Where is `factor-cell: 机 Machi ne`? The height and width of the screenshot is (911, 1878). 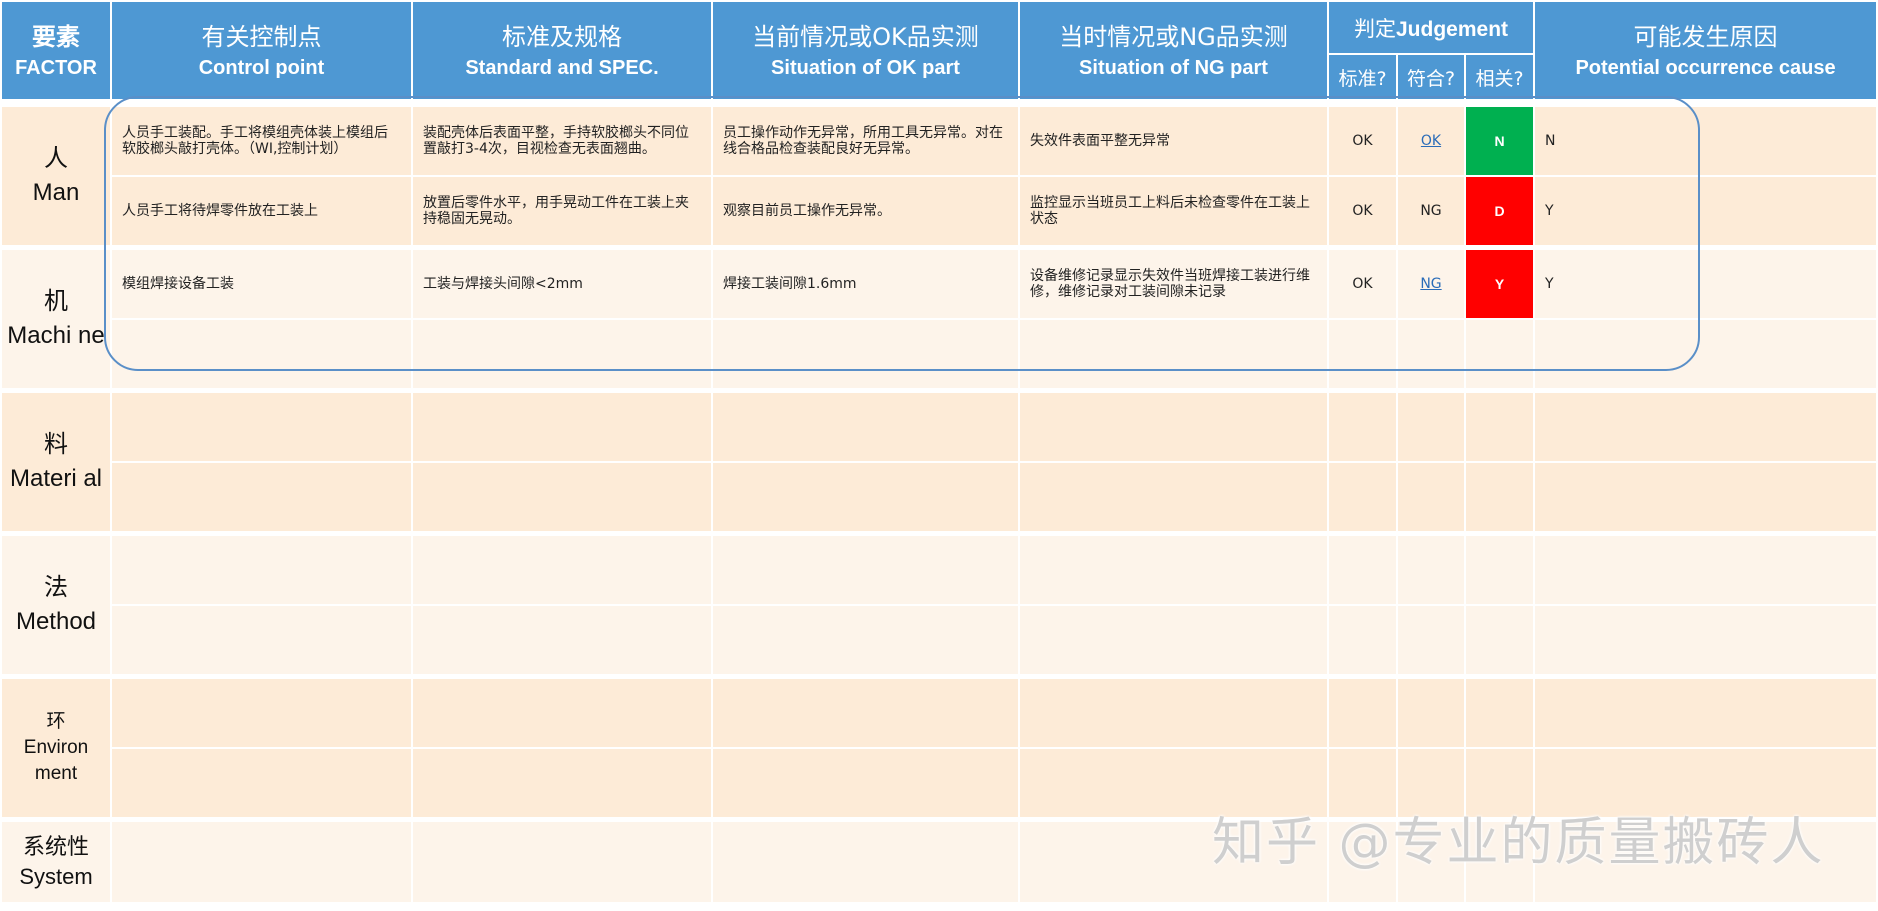
factor-cell: 机 Machi ne is located at coordinates (56, 319).